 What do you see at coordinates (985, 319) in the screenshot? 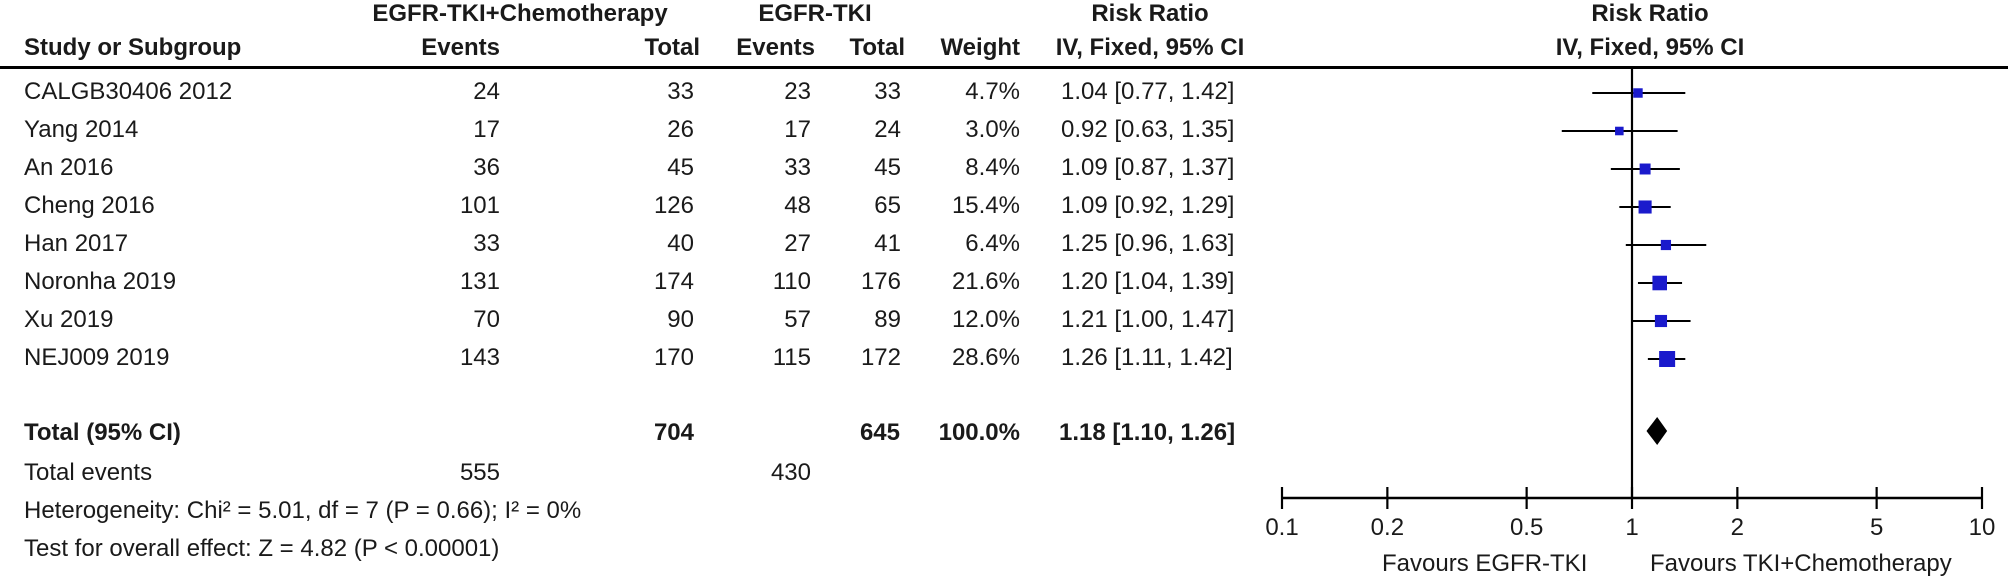
I see `weight: 12.0%` at bounding box center [985, 319].